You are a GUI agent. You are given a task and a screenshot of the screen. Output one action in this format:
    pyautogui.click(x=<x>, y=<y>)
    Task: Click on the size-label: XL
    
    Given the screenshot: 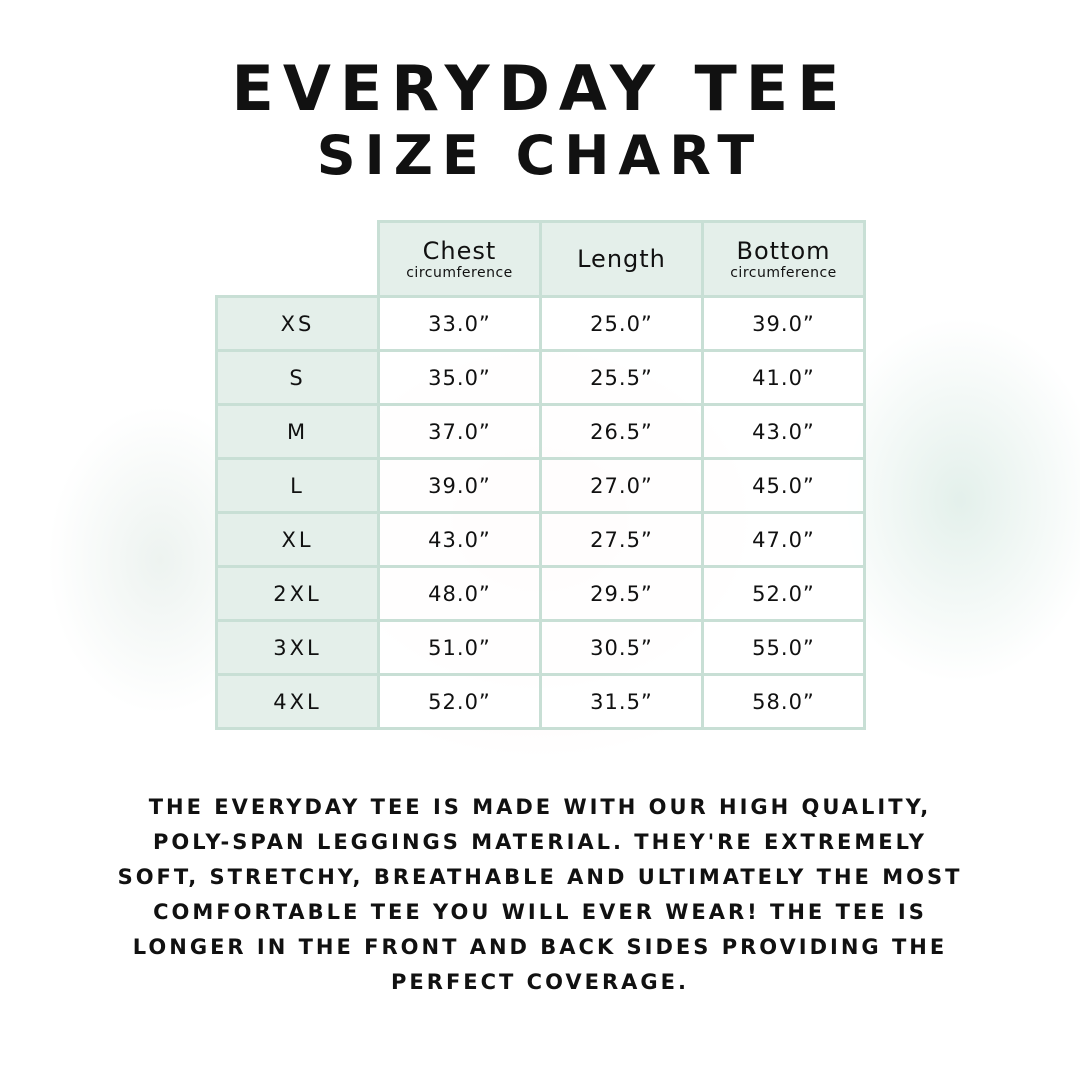 What is the action you would take?
    pyautogui.click(x=297, y=539)
    